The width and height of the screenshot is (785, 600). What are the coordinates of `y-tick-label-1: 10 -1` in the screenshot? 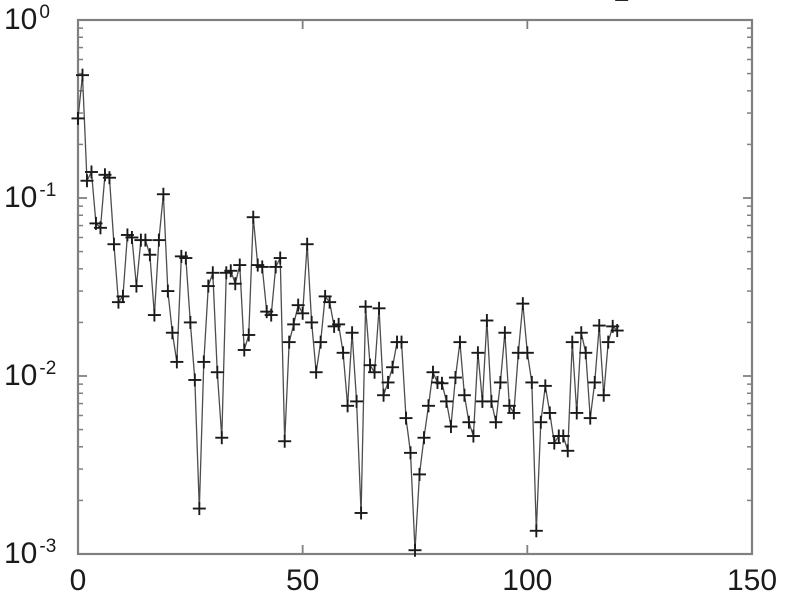 It's located at (30, 198).